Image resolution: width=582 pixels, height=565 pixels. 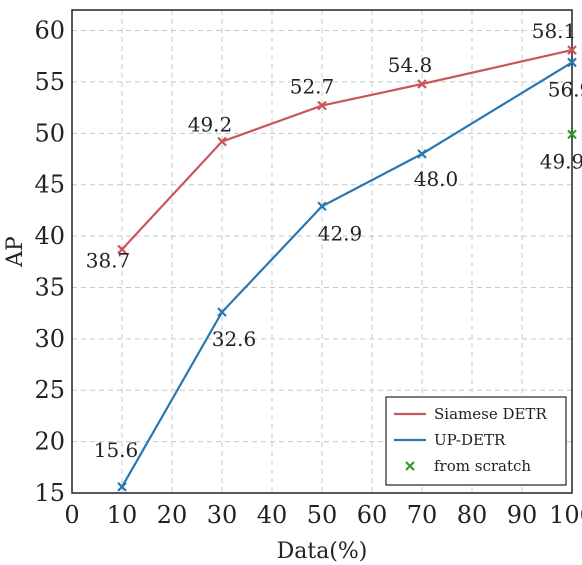 What do you see at coordinates (210, 125) in the screenshot?
I see `siamese-detr-data-label: 49.2` at bounding box center [210, 125].